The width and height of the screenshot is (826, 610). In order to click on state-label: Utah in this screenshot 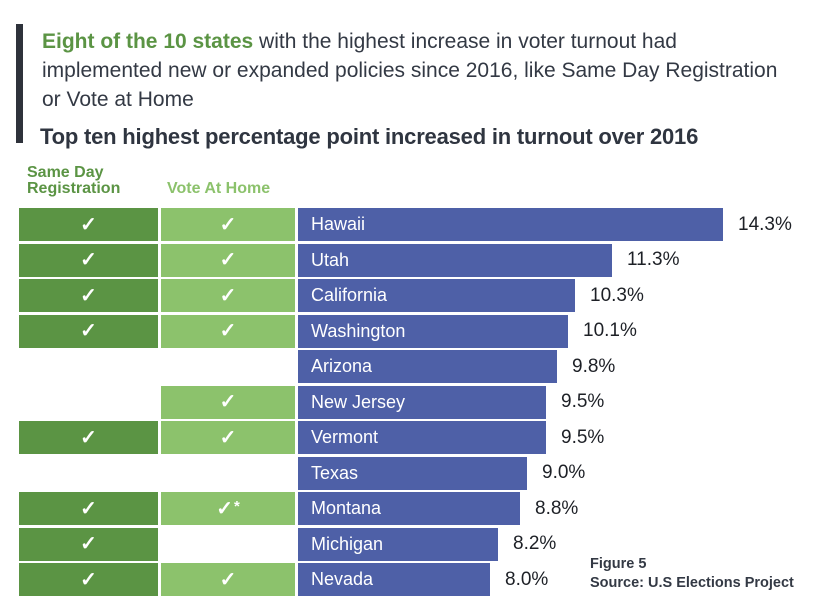, I will do `click(330, 259)`.